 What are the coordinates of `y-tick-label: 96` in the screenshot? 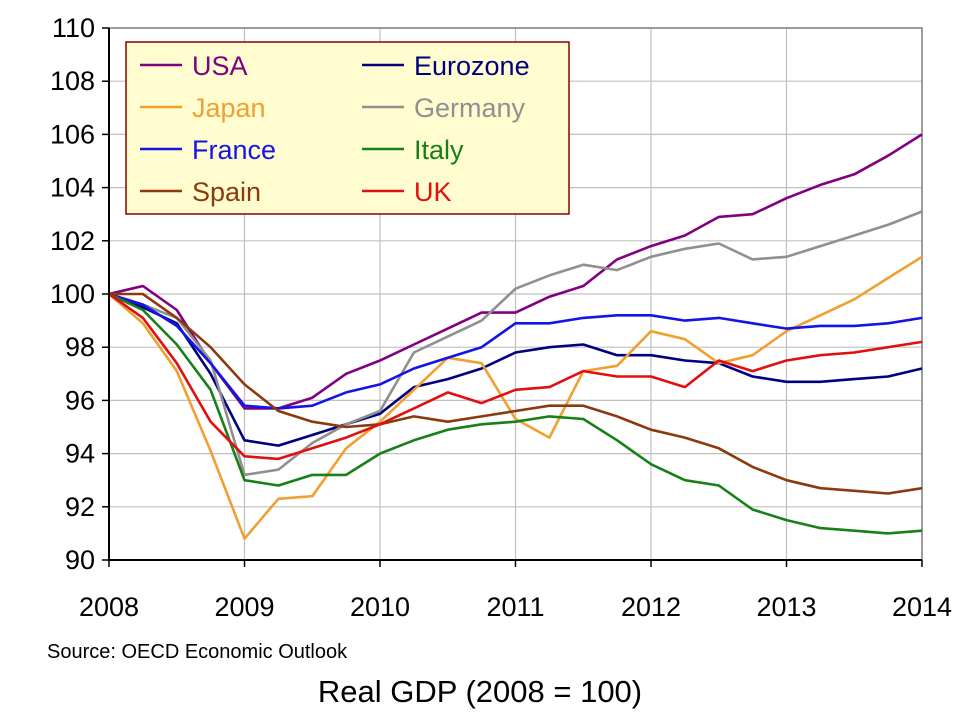 It's located at (80, 400).